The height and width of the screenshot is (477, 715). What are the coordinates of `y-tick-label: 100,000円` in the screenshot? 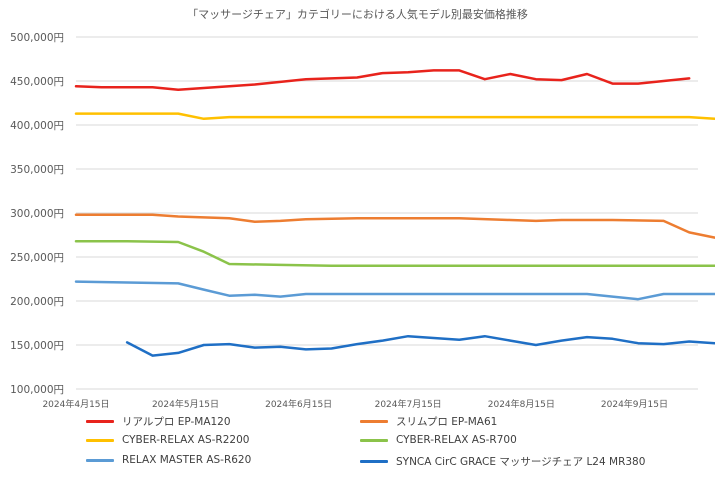 It's located at (37, 390).